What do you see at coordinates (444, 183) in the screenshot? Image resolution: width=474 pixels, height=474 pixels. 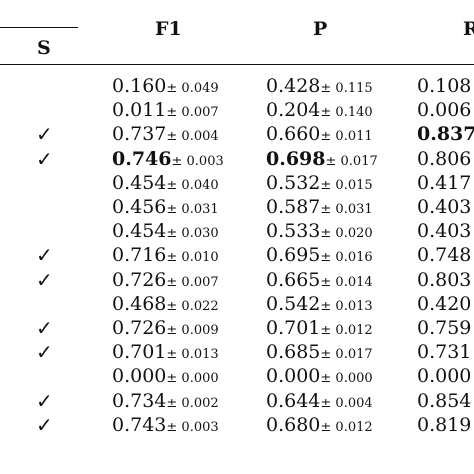 I see `cell-r: 0.417` at bounding box center [444, 183].